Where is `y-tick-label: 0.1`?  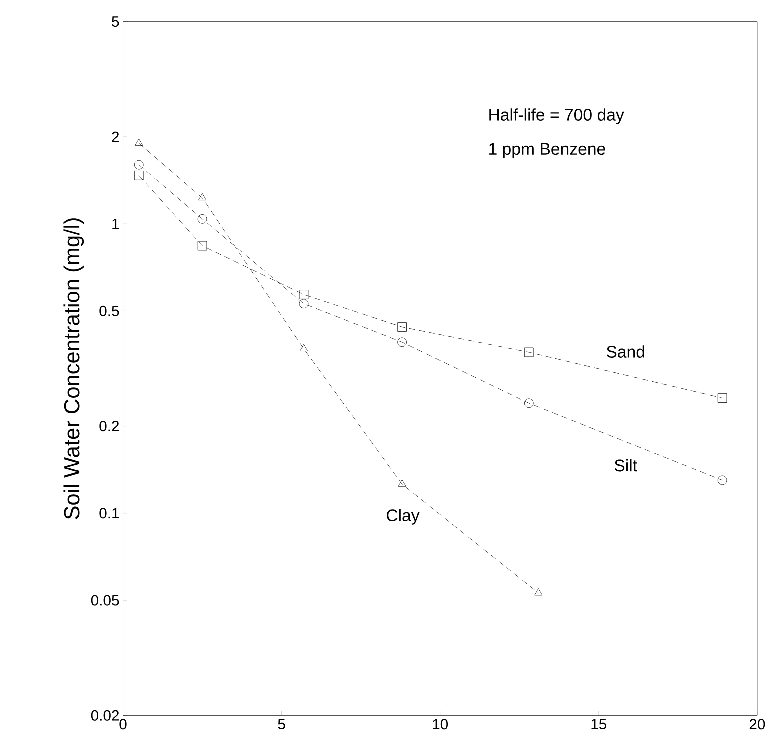 y-tick-label: 0.1 is located at coordinates (110, 513).